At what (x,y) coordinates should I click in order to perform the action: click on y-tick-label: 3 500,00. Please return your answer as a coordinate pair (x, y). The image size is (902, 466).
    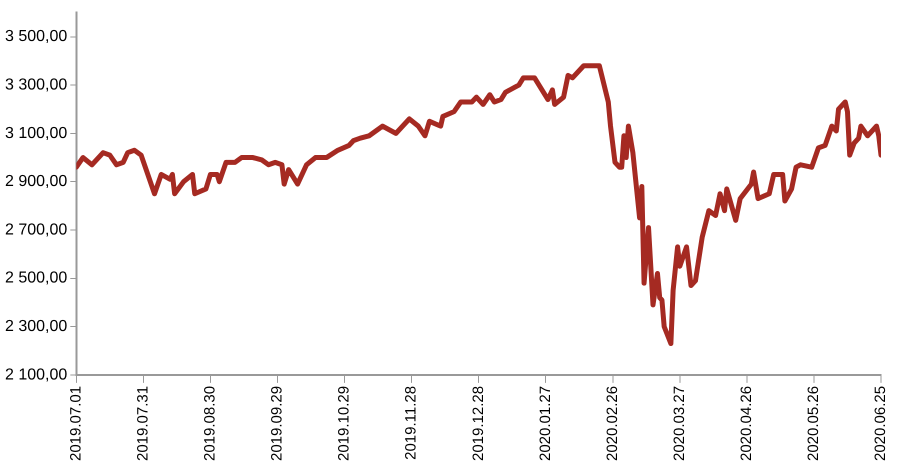
    Looking at the image, I should click on (36, 37).